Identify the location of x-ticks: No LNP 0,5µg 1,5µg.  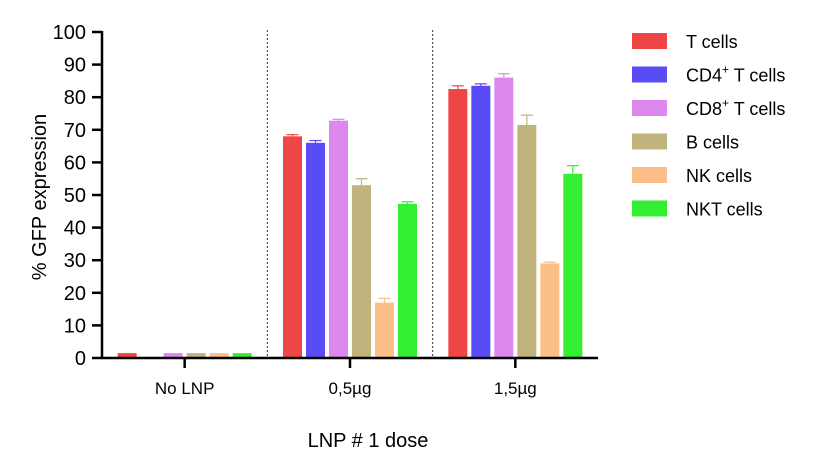
(346, 378).